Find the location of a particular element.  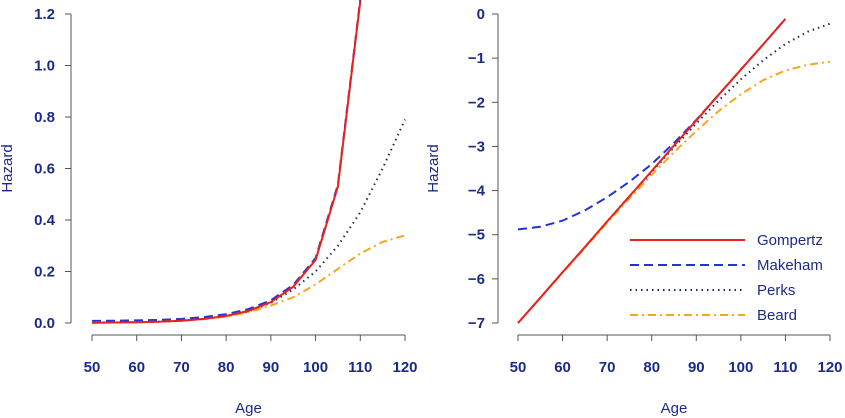

left-x-tick-label: 70 is located at coordinates (181, 367).